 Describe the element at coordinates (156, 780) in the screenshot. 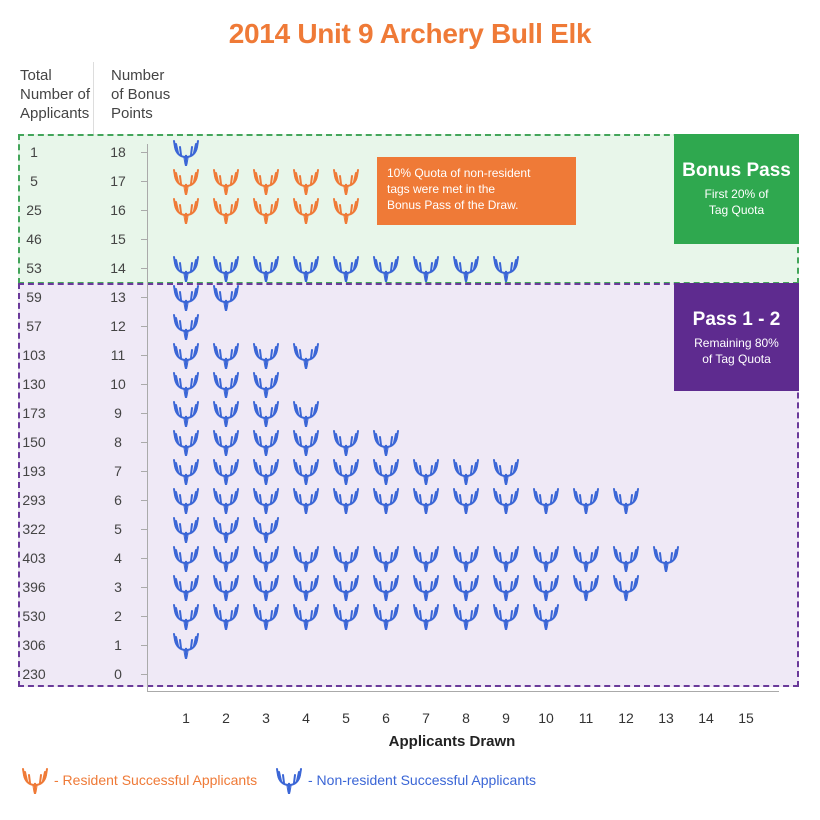

I see `legend-resident-label: - Resident Successful Applicants` at that location.